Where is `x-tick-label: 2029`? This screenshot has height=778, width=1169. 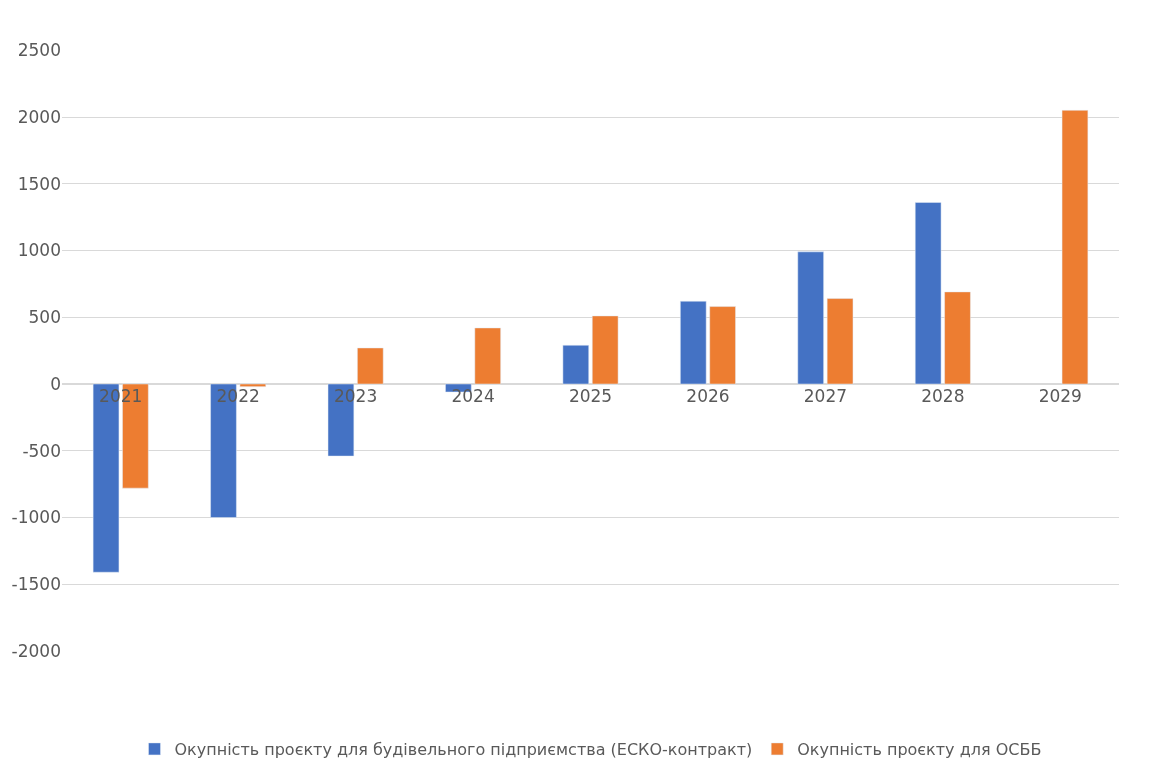 x-tick-label: 2029 is located at coordinates (1060, 396).